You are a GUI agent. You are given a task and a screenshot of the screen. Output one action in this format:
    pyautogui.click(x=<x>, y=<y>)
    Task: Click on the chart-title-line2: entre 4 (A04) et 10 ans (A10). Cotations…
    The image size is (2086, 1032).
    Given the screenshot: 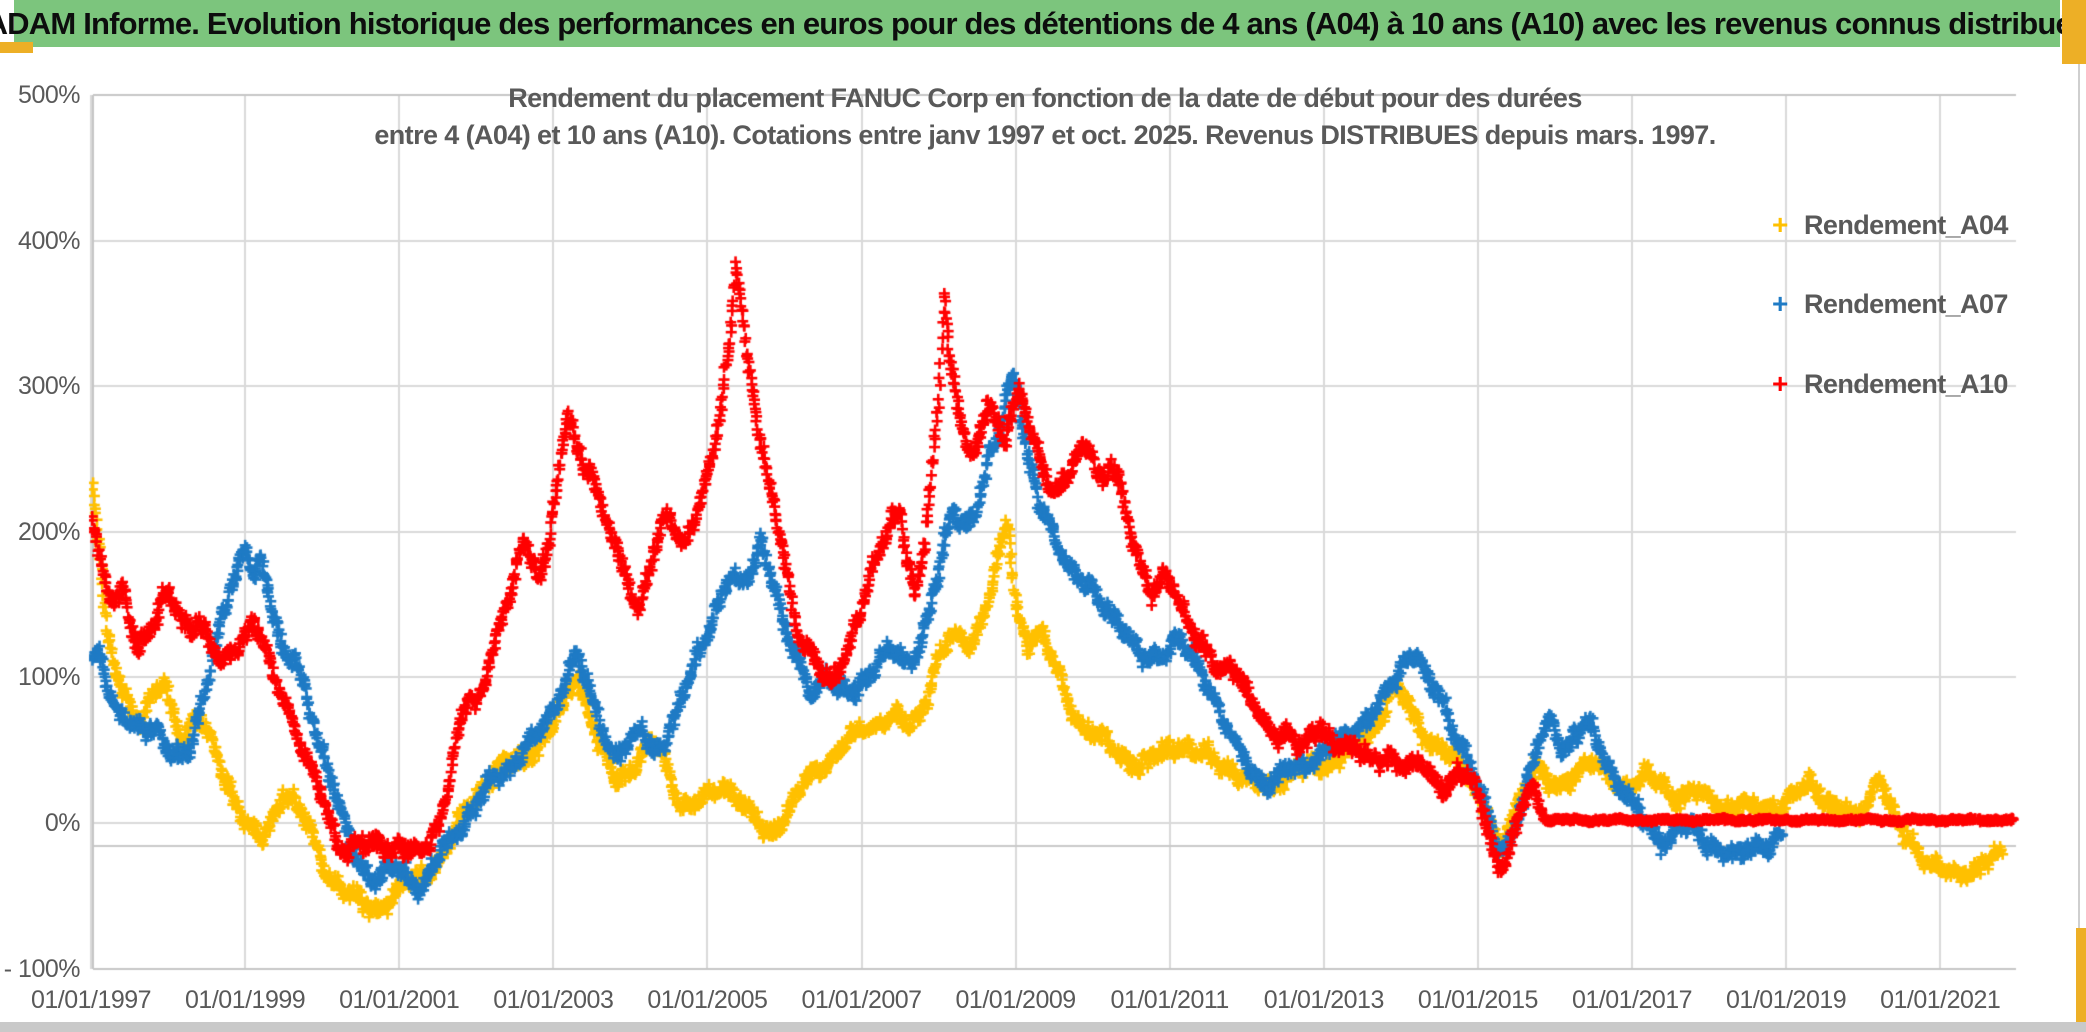 What is the action you would take?
    pyautogui.click(x=1045, y=135)
    